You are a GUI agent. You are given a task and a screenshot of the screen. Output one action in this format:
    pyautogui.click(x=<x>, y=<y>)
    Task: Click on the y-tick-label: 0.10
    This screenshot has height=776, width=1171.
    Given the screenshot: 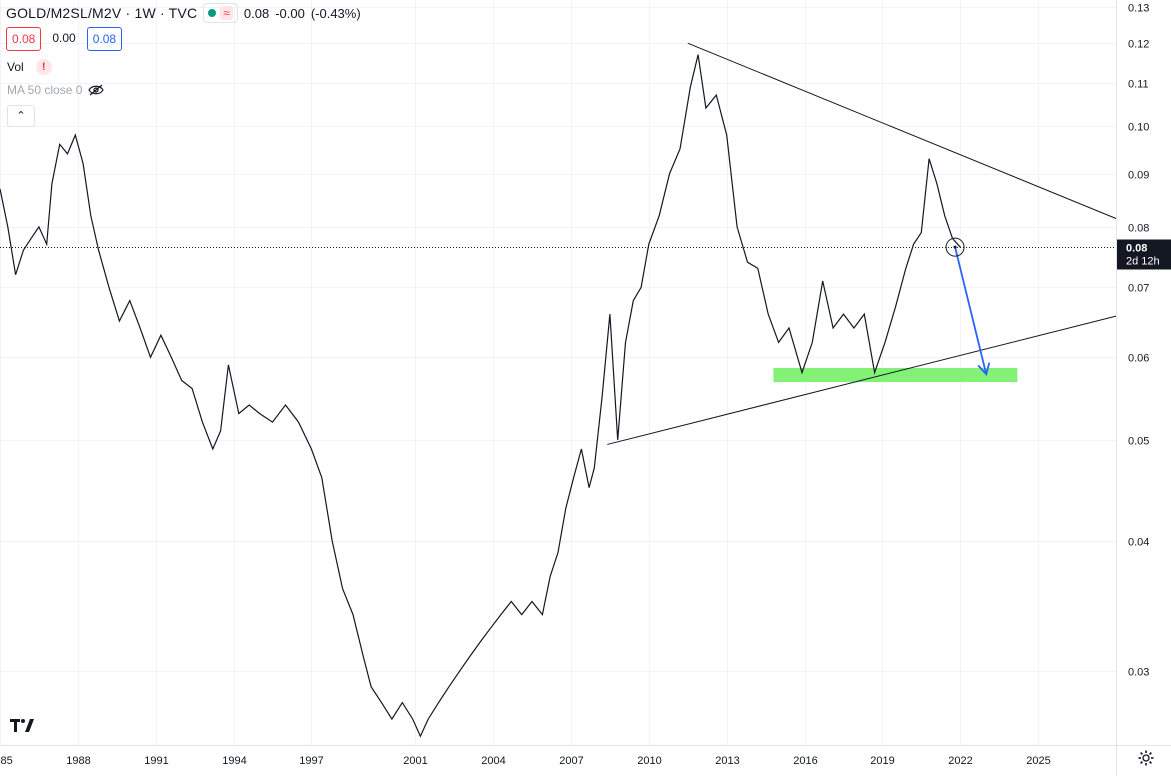 What is the action you would take?
    pyautogui.click(x=1138, y=128)
    